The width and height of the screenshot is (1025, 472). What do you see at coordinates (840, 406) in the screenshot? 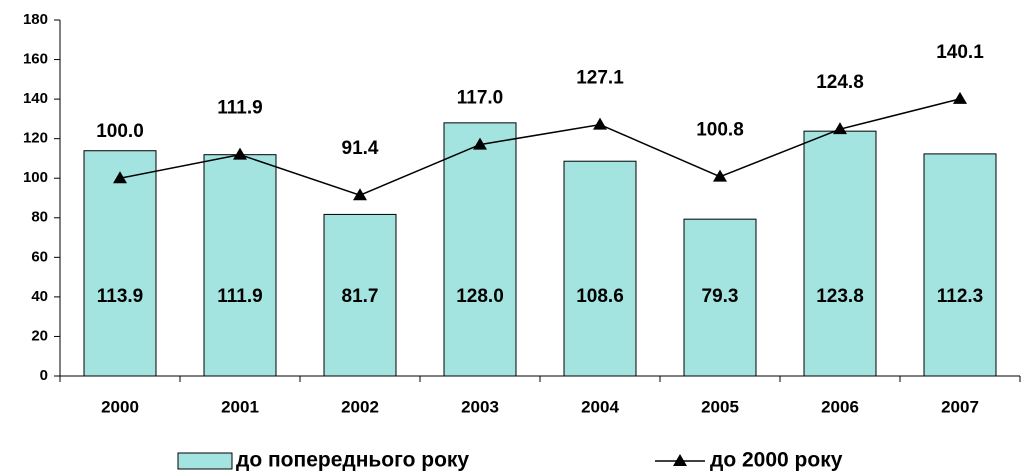
I see `x-tick-label: 2006` at bounding box center [840, 406].